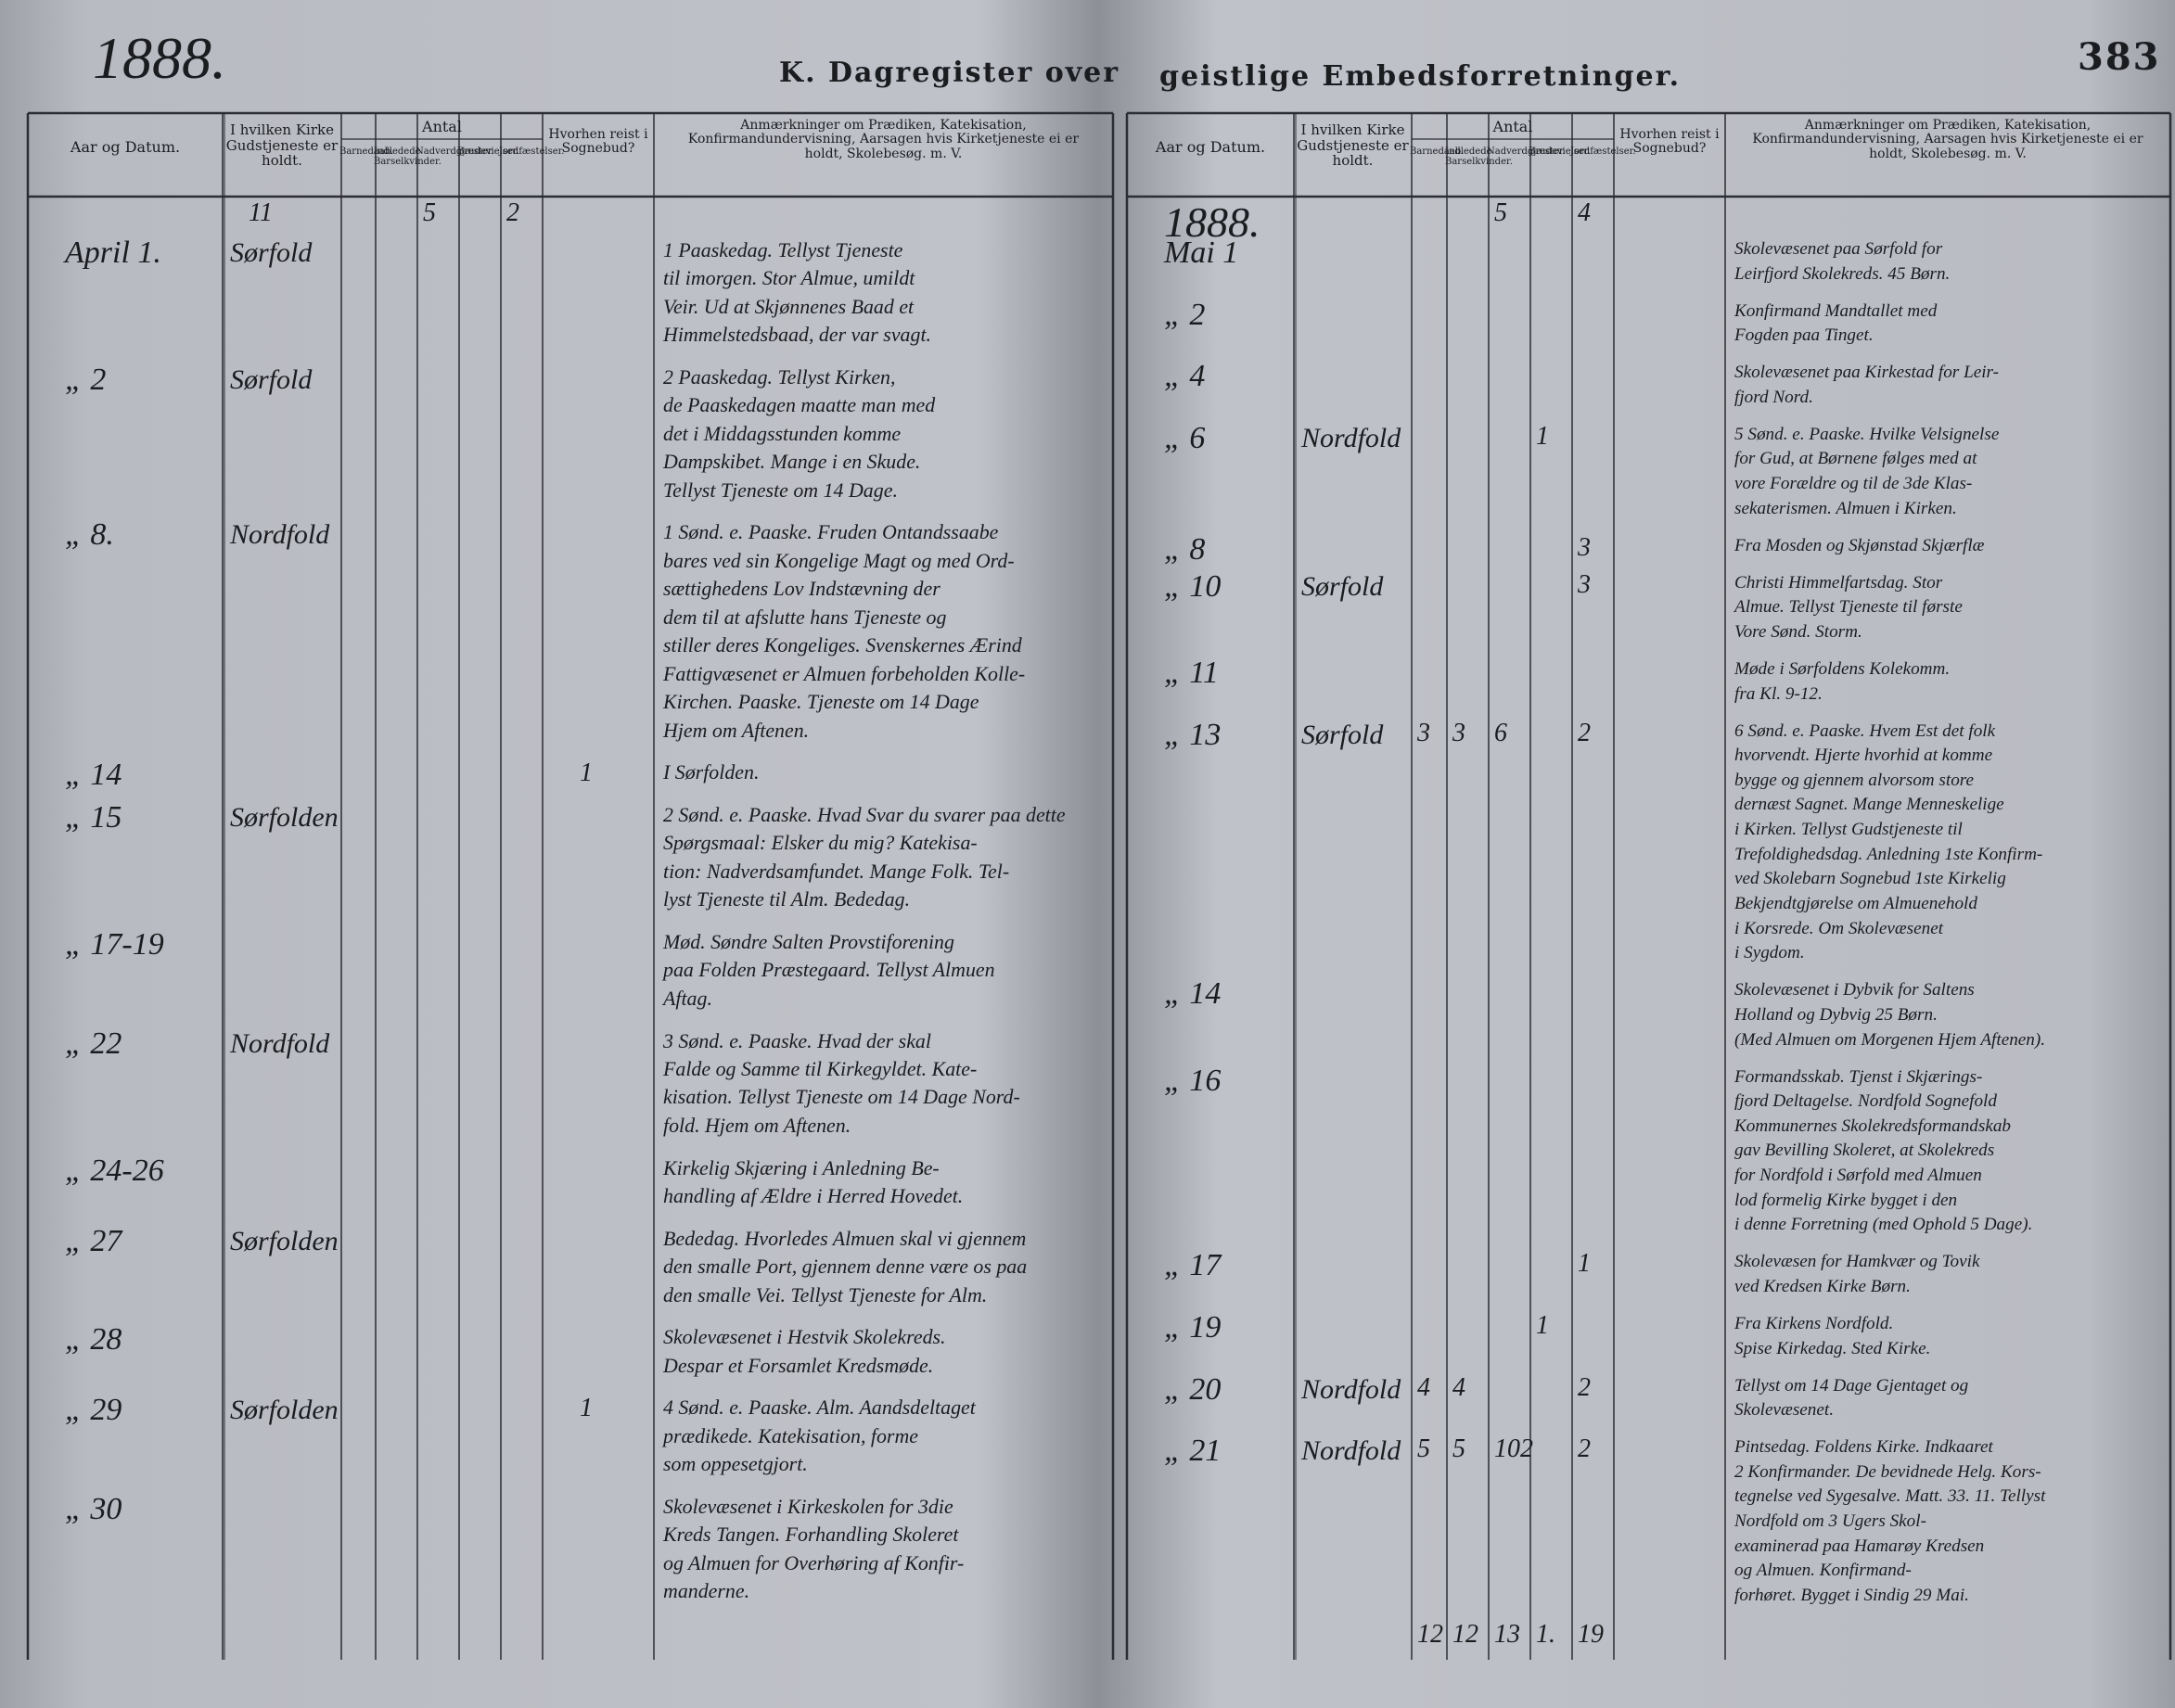 The height and width of the screenshot is (1708, 2175). What do you see at coordinates (813, 1196) in the screenshot?
I see `entry-note: handling af Ældre i Herred Hovedet.` at bounding box center [813, 1196].